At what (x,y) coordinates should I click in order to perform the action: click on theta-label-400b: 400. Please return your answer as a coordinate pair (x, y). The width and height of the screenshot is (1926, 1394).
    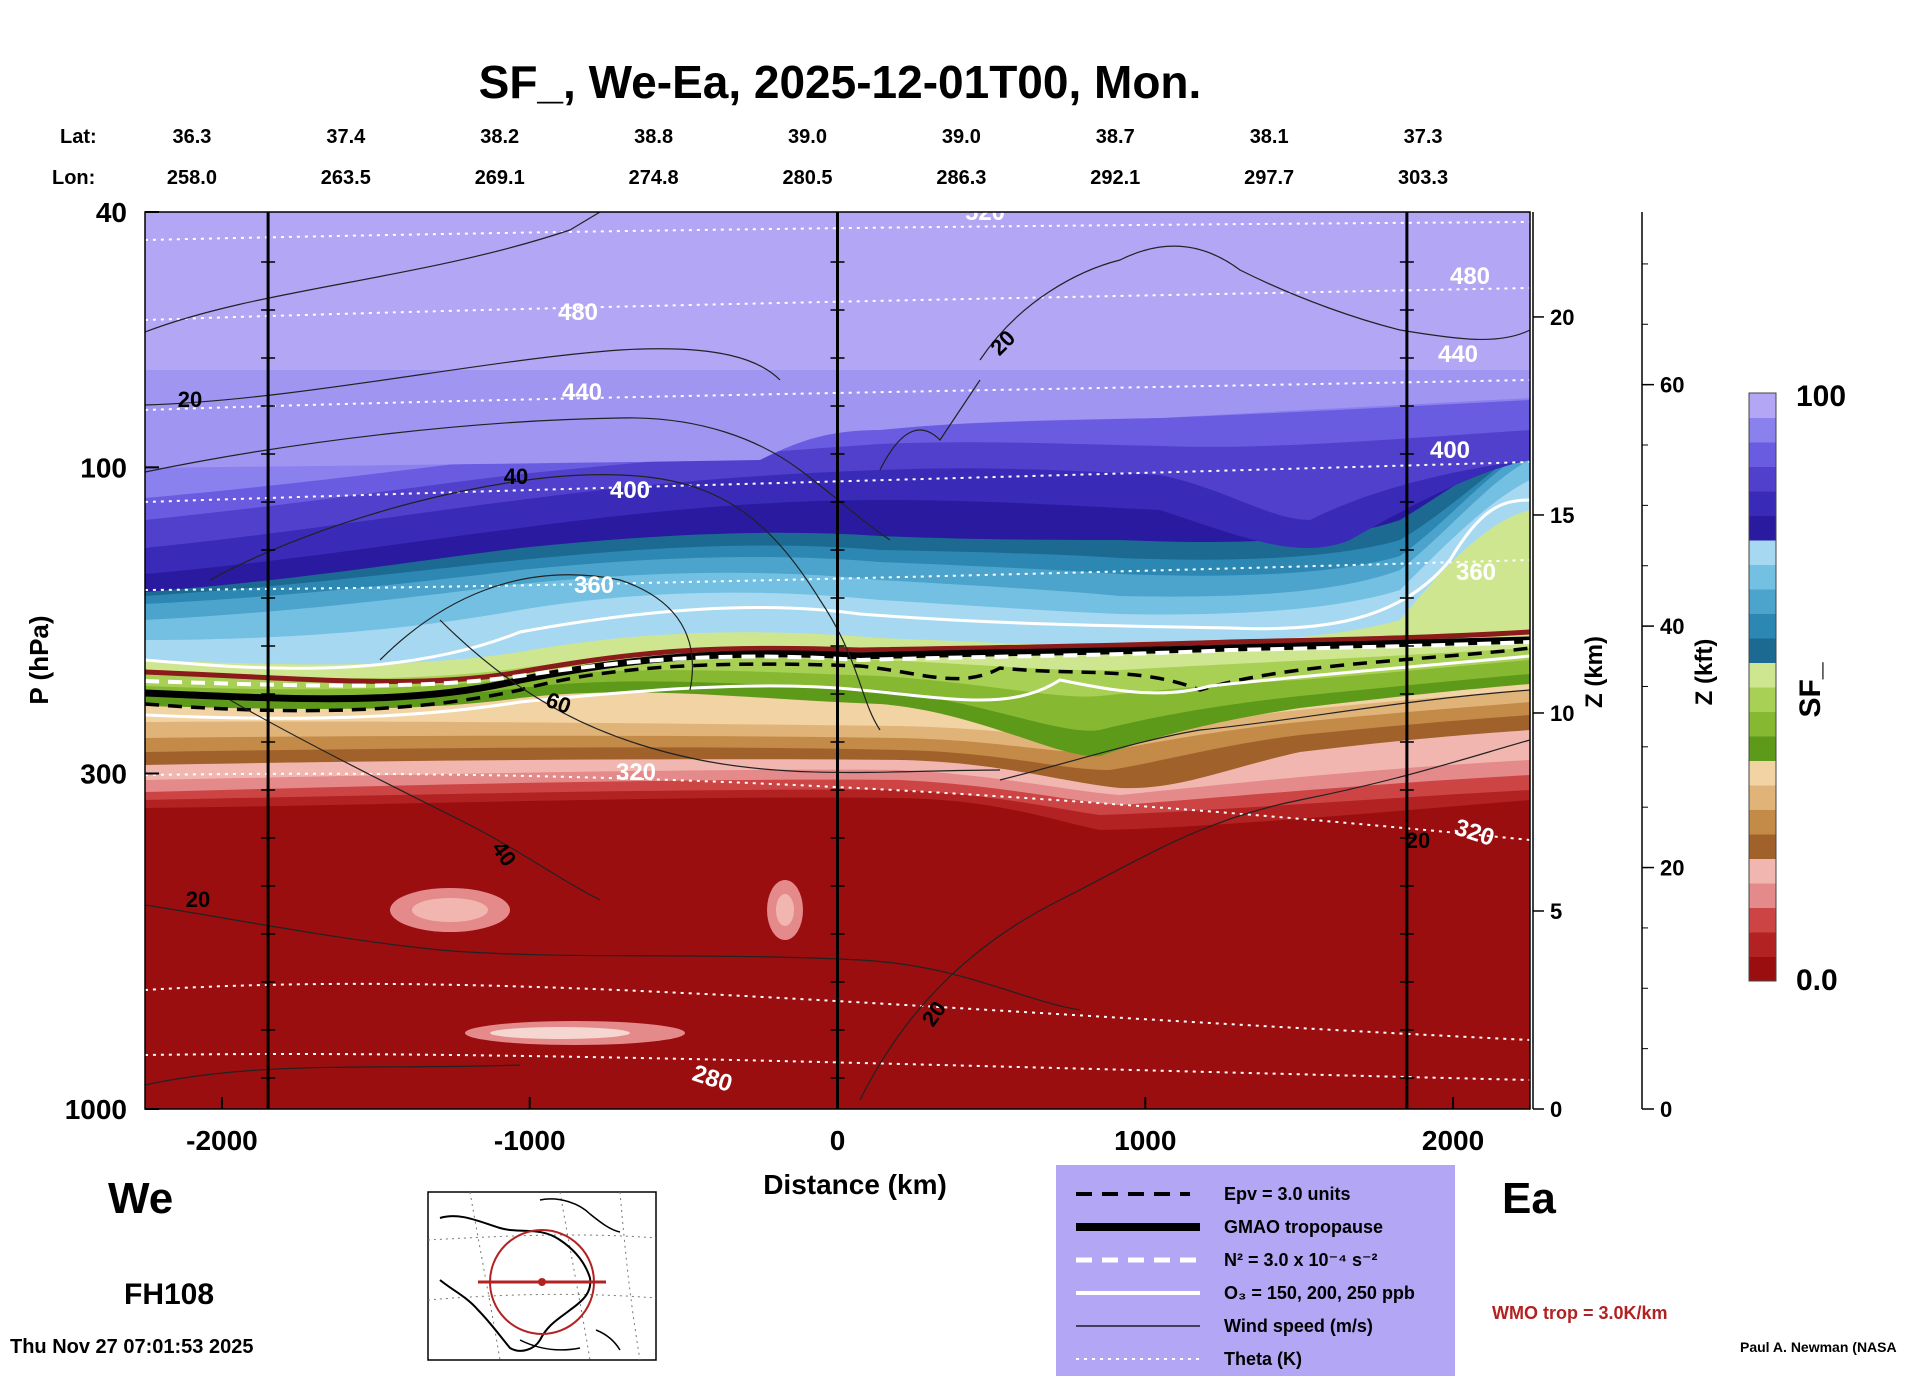
    Looking at the image, I should click on (1450, 450).